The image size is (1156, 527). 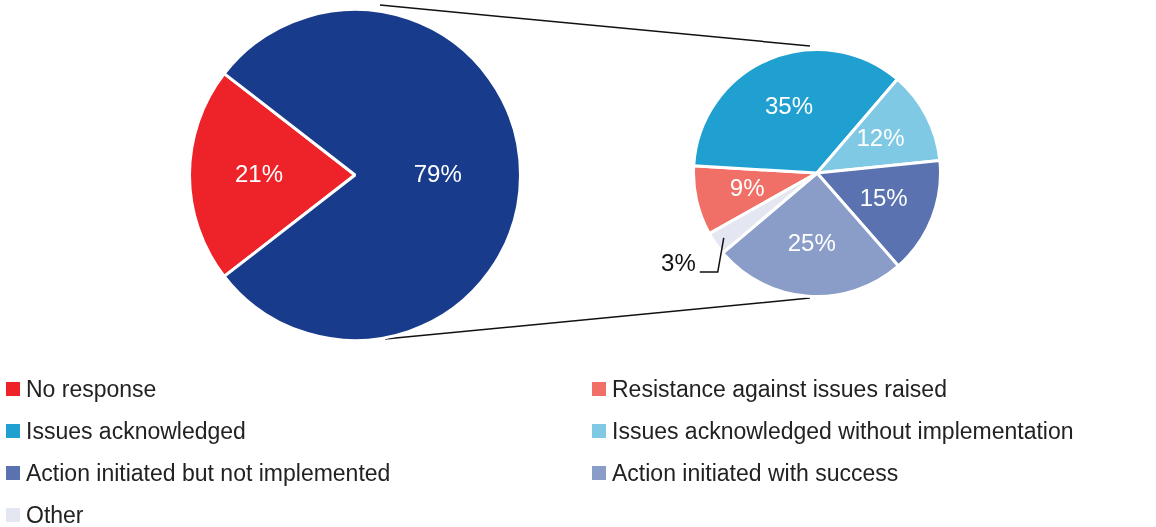 I want to click on data-label: 15%, so click(x=883, y=197).